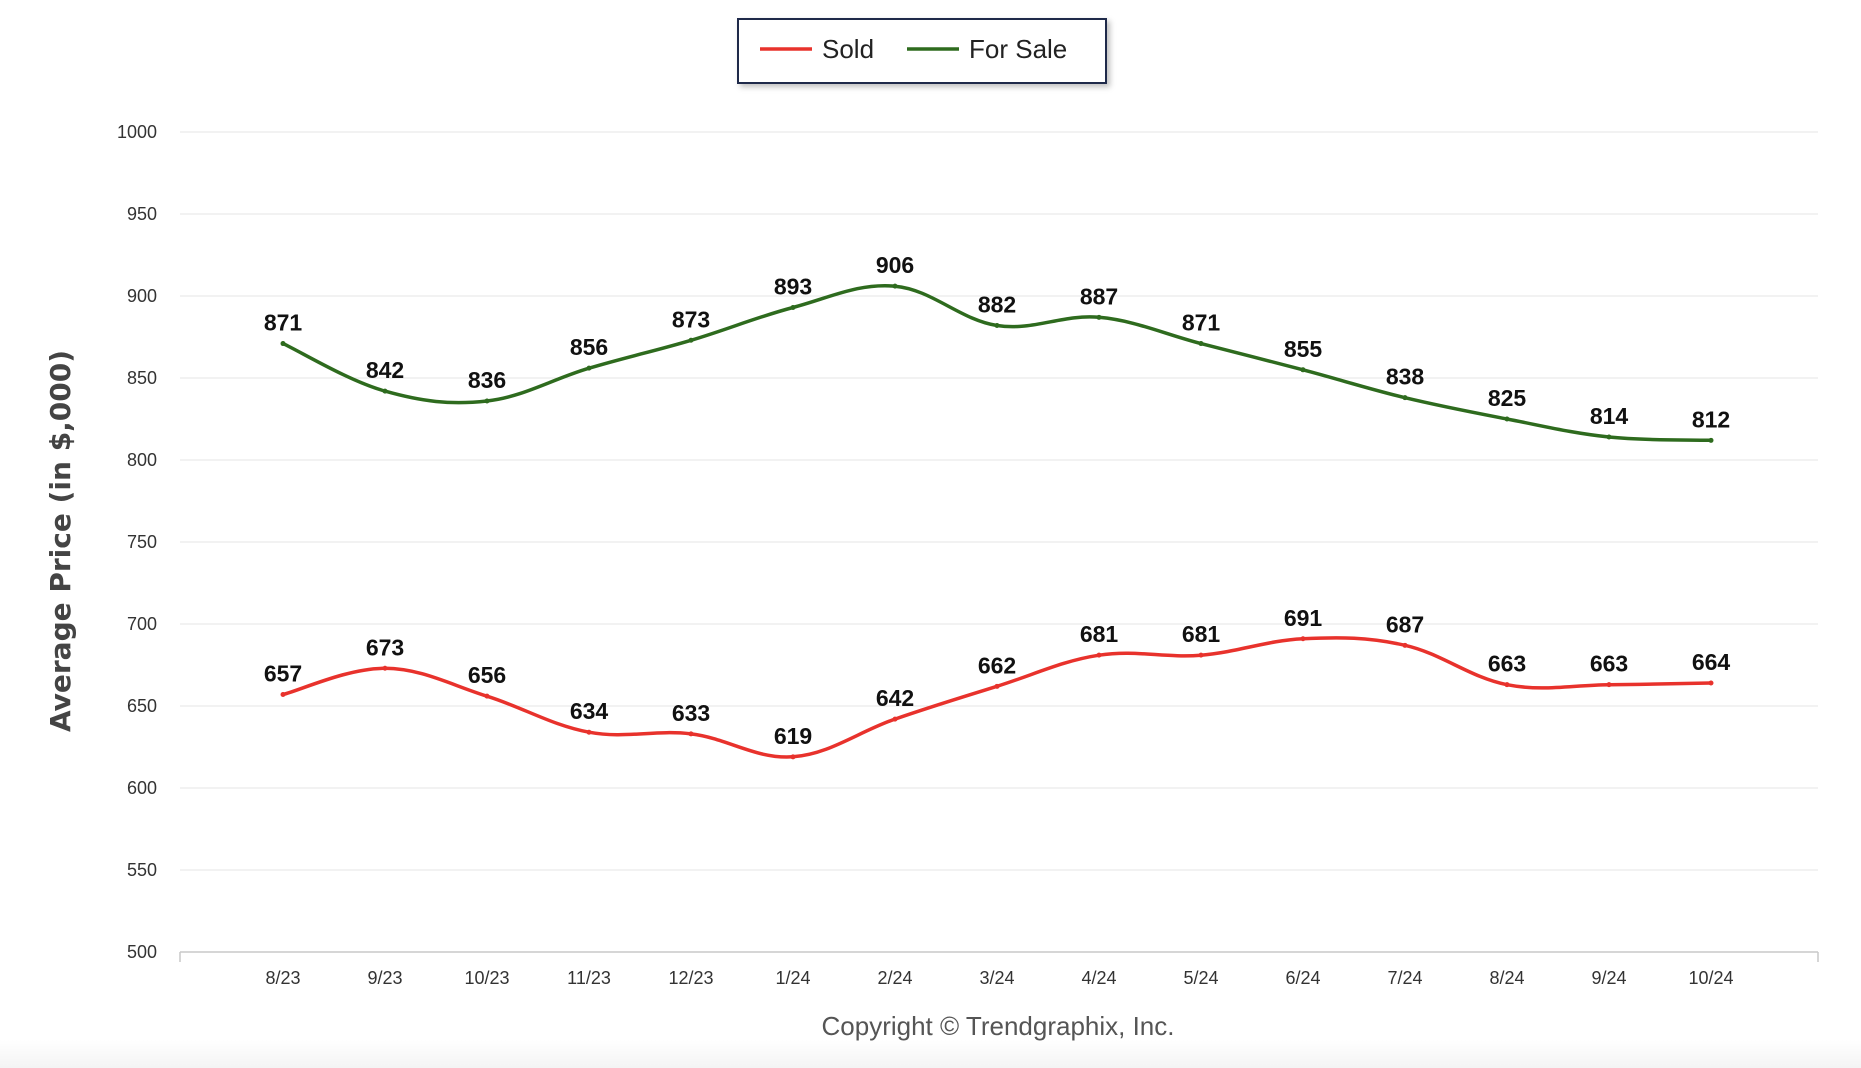 The image size is (1861, 1068). I want to click on legend-box, so click(922, 51).